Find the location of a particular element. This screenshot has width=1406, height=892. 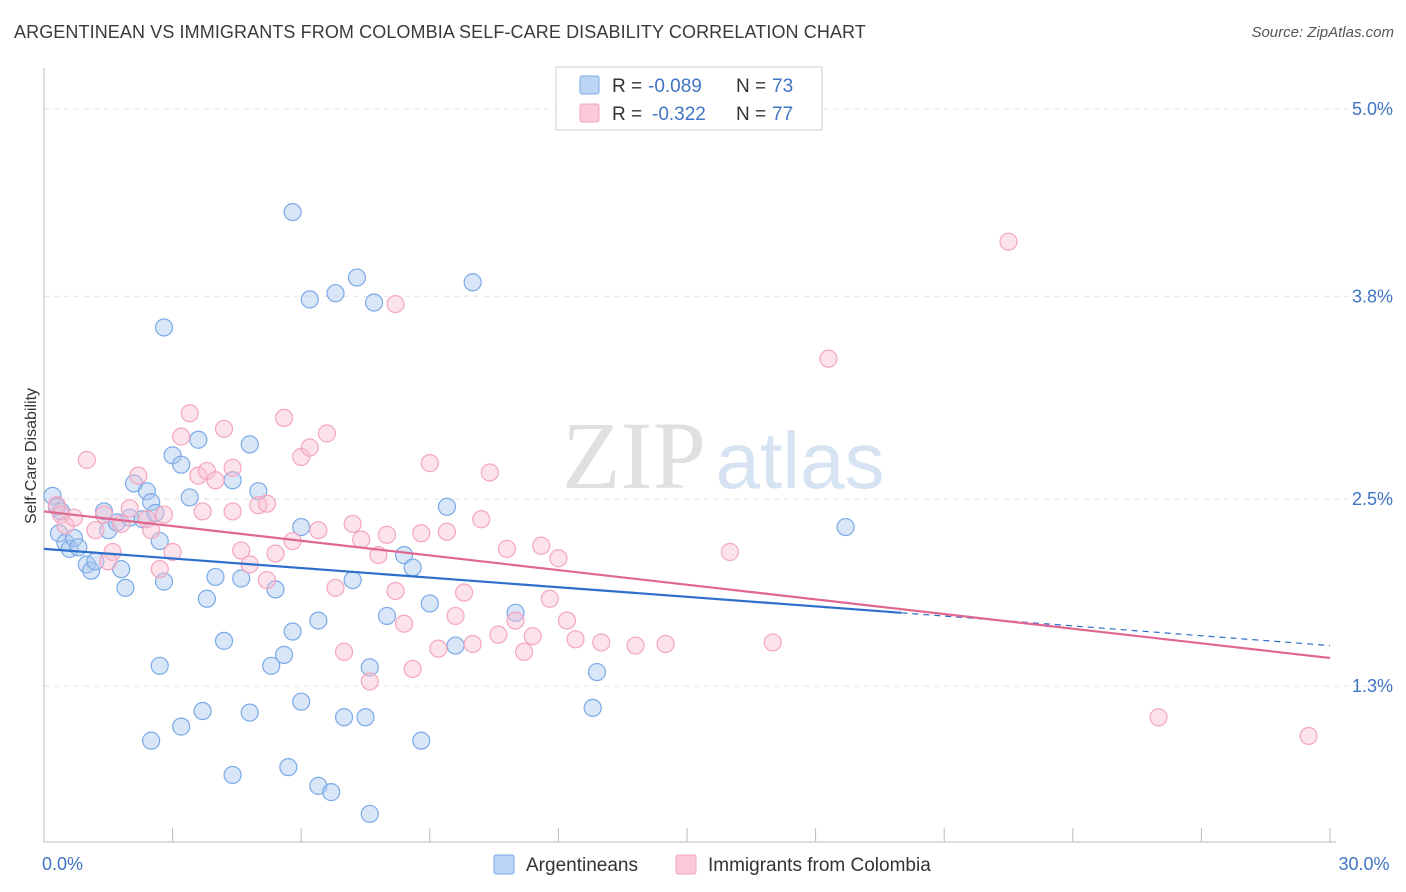

y-tick-labels: 1.3% 2.5% 3.8% 5.0% is located at coordinates (1372, 397).